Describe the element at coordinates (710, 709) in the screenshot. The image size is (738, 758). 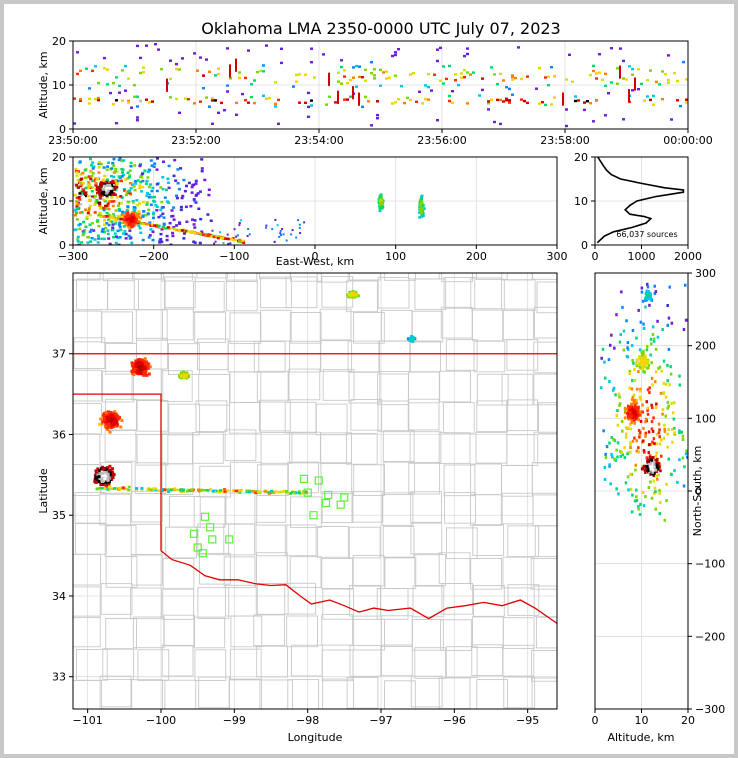
I see `ns-tick-label: −300` at that location.